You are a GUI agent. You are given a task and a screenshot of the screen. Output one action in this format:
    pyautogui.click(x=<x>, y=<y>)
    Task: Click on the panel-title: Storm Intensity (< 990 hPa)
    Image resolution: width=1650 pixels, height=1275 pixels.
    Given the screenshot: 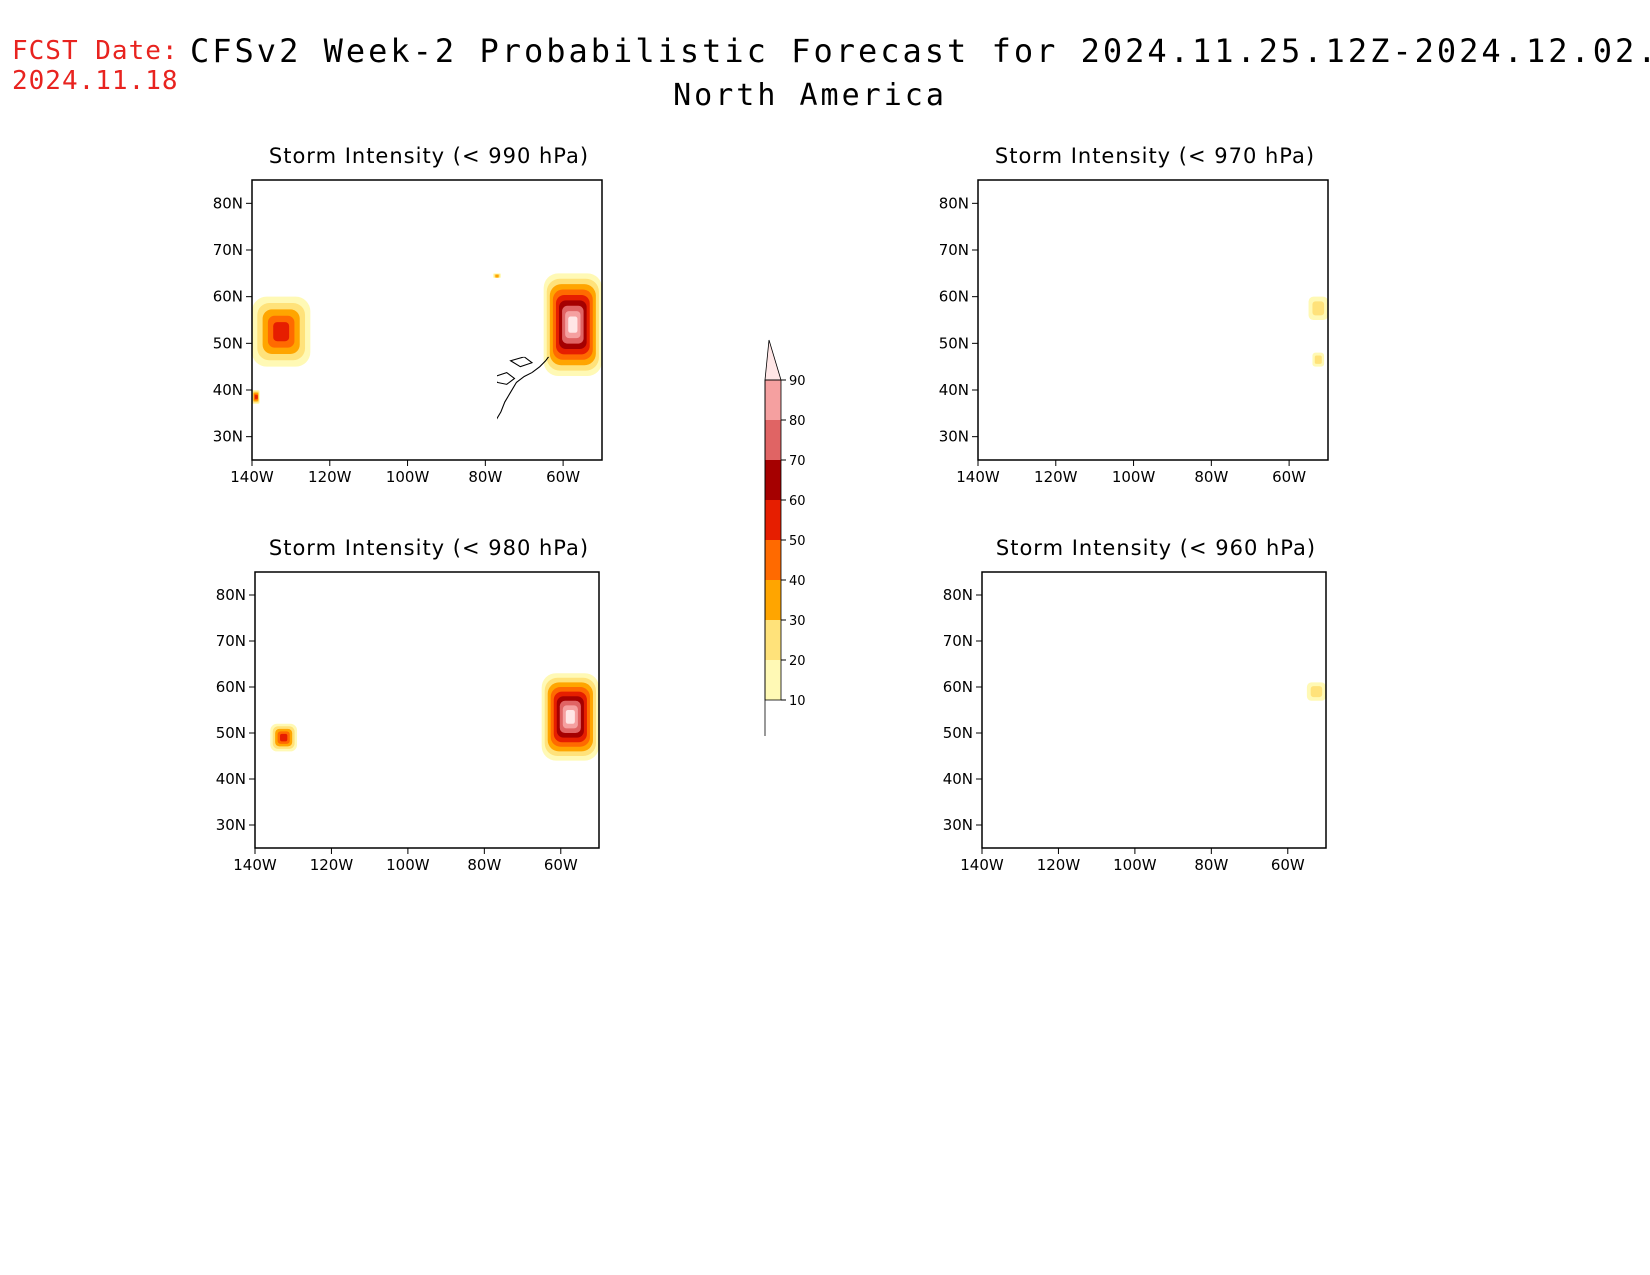 What is the action you would take?
    pyautogui.click(x=429, y=156)
    